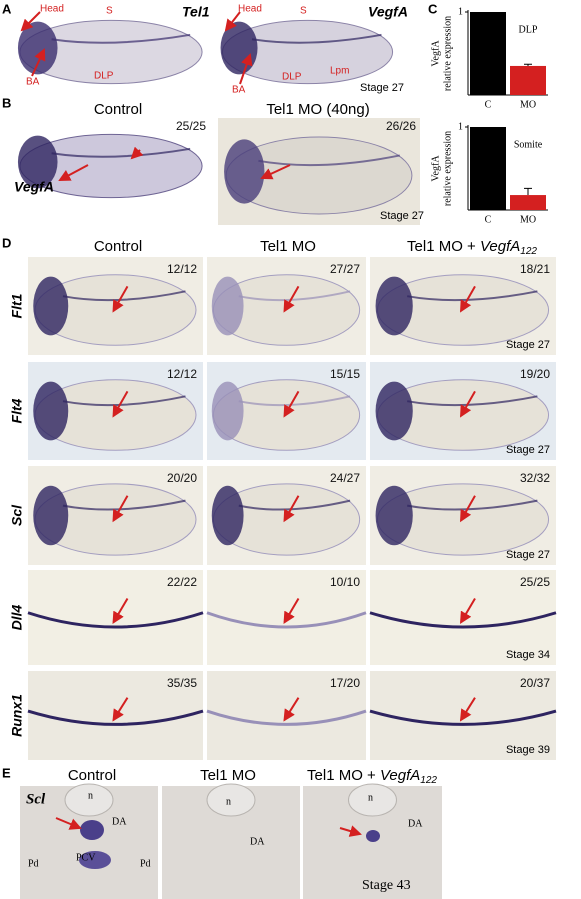 This screenshot has width=581, height=899. I want to click on panel-label: D, so click(6, 242).